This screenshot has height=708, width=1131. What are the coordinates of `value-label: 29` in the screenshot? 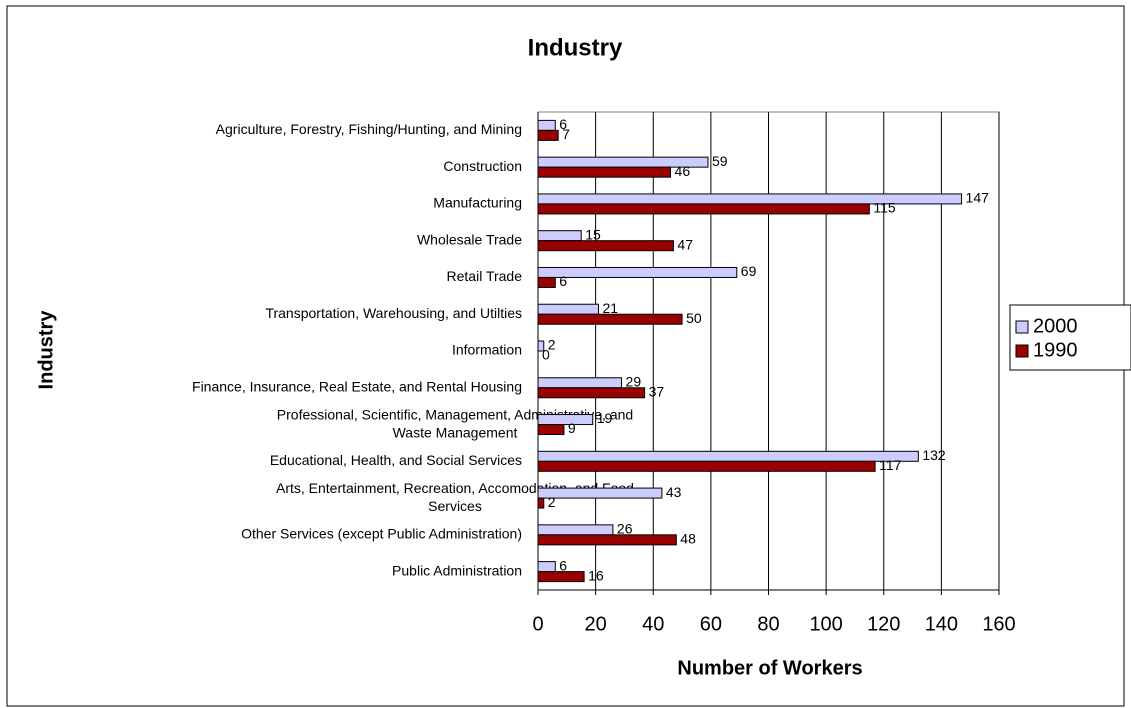 It's located at (634, 381).